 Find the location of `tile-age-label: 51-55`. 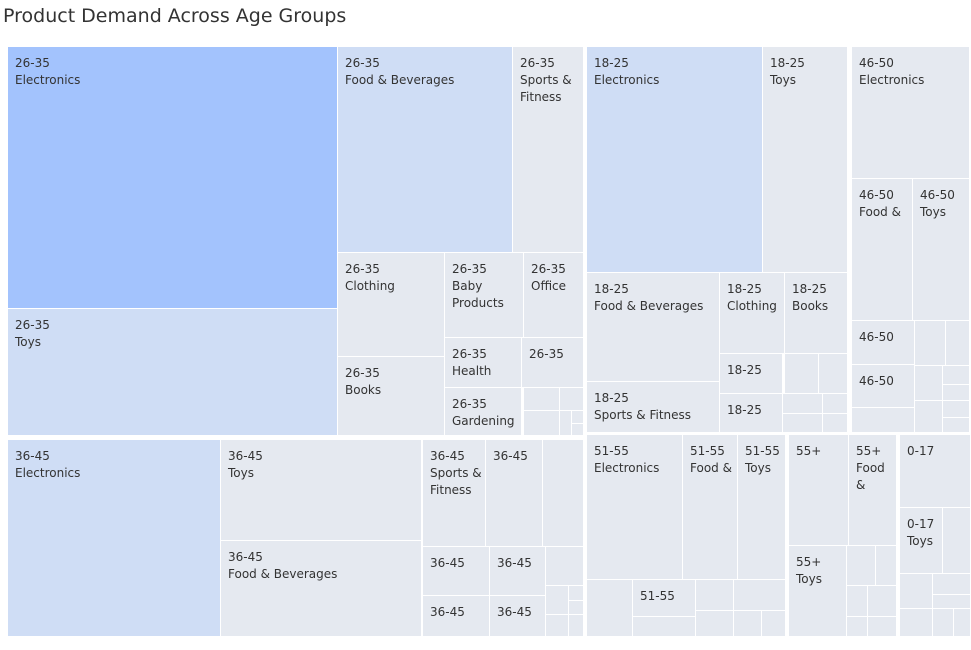

tile-age-label: 51-55 is located at coordinates (762, 451).